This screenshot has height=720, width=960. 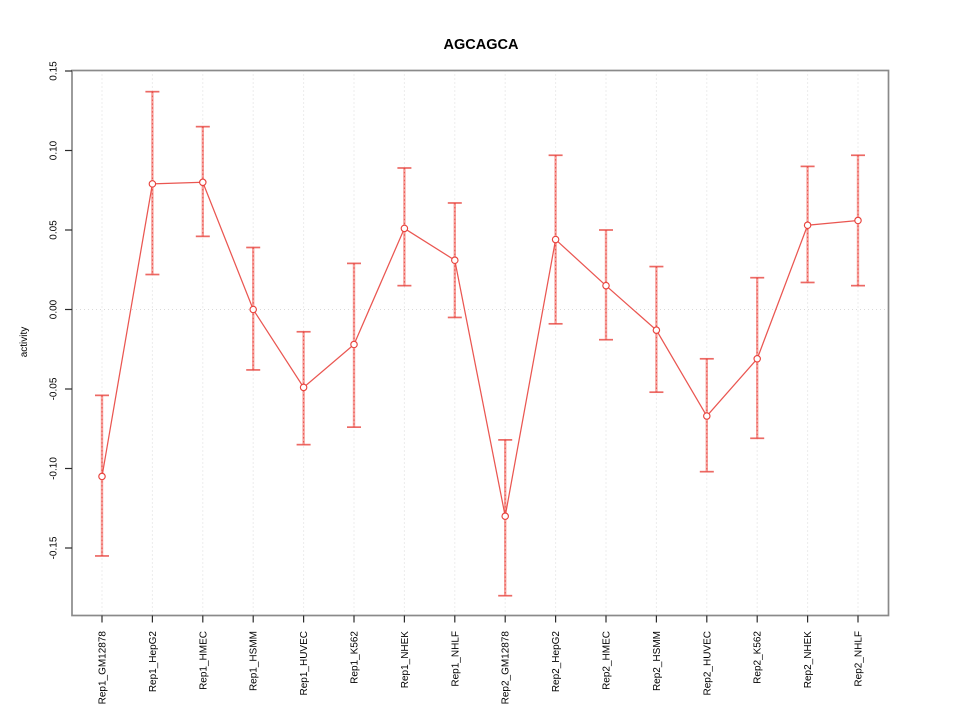 What do you see at coordinates (455, 659) in the screenshot?
I see `x-tick-label: Rep1_NHLF` at bounding box center [455, 659].